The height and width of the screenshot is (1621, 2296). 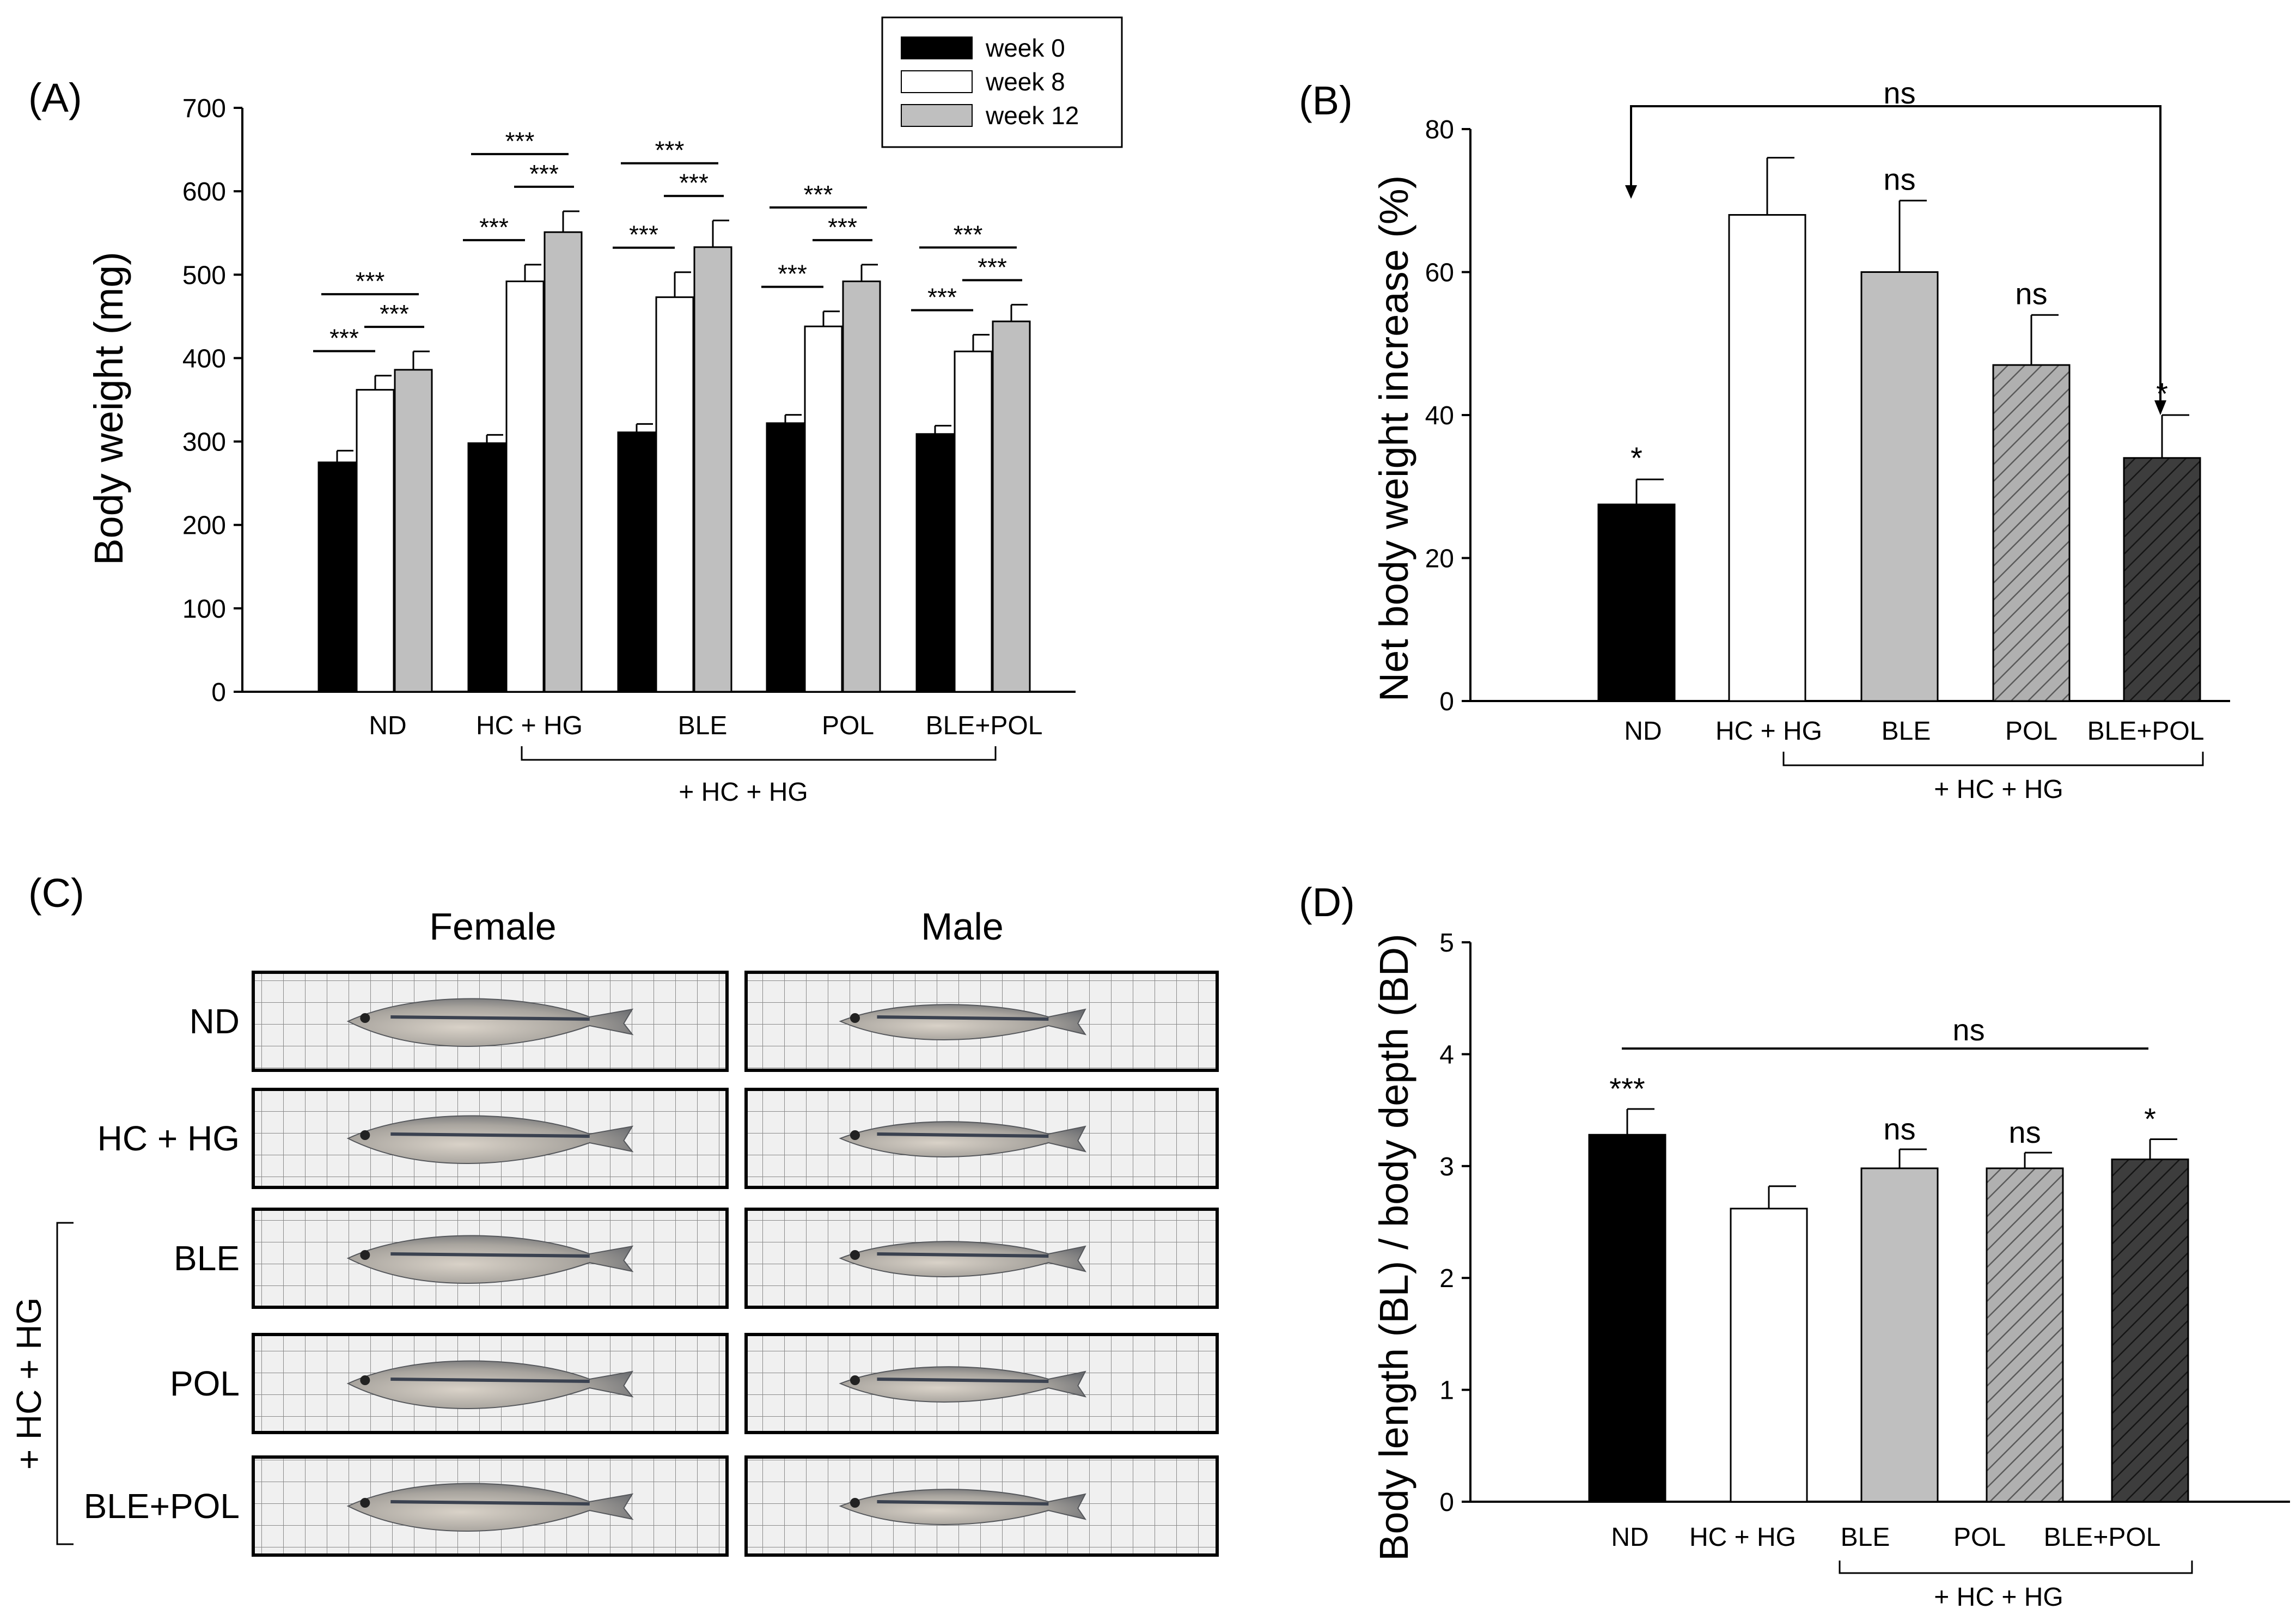 I want to click on female-photo-frame, so click(x=490, y=1383).